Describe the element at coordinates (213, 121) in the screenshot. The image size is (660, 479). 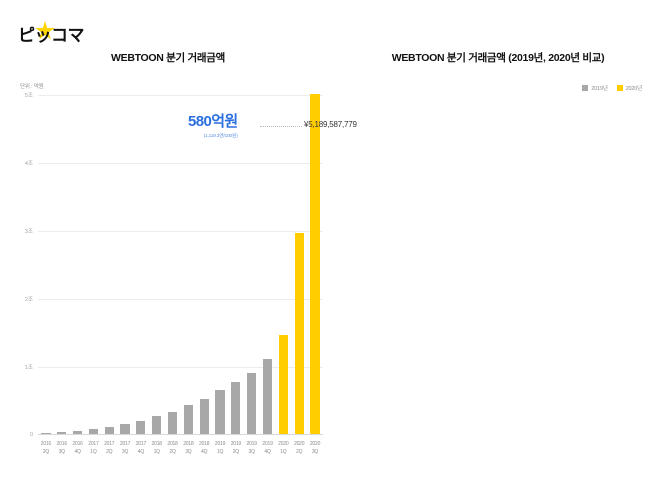
I see `left-callout-value: 580억원` at that location.